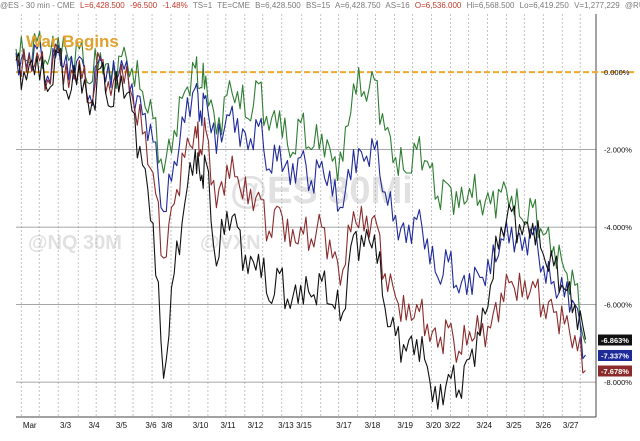  I want to click on x-tick-label-7: 3/11, so click(228, 425).